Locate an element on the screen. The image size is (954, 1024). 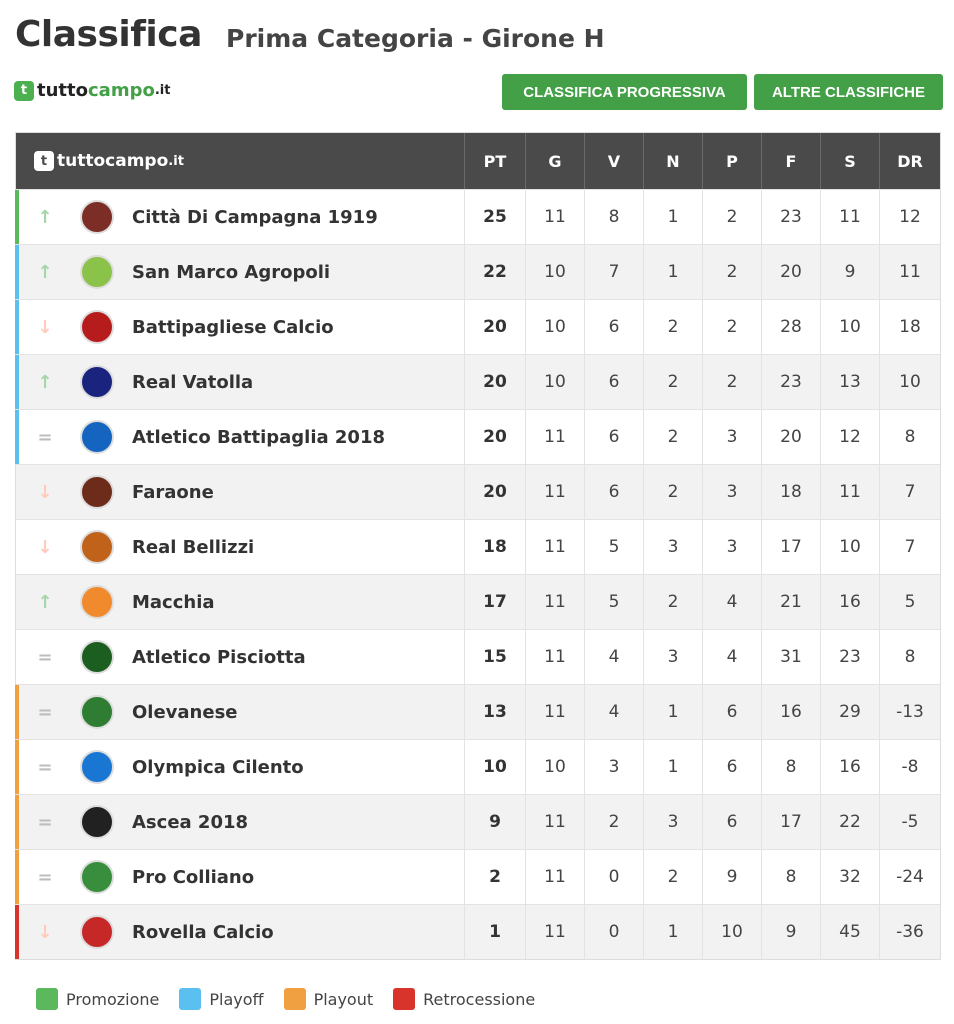
team-name: Atletico Battipaglia 2018 is located at coordinates (259, 437).